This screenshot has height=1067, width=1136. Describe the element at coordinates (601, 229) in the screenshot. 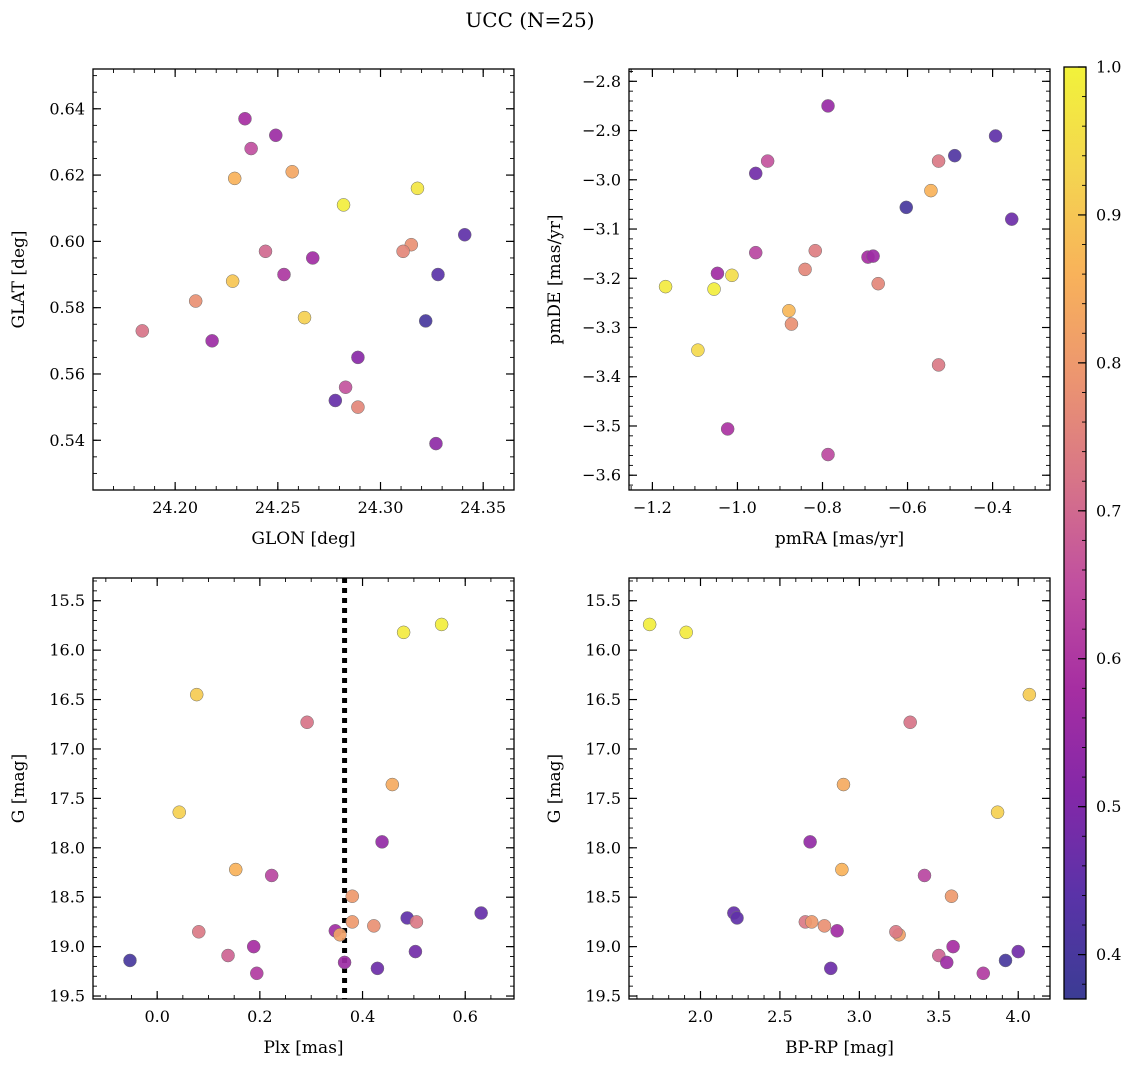

I see `y-tick-label: −3.1` at that location.